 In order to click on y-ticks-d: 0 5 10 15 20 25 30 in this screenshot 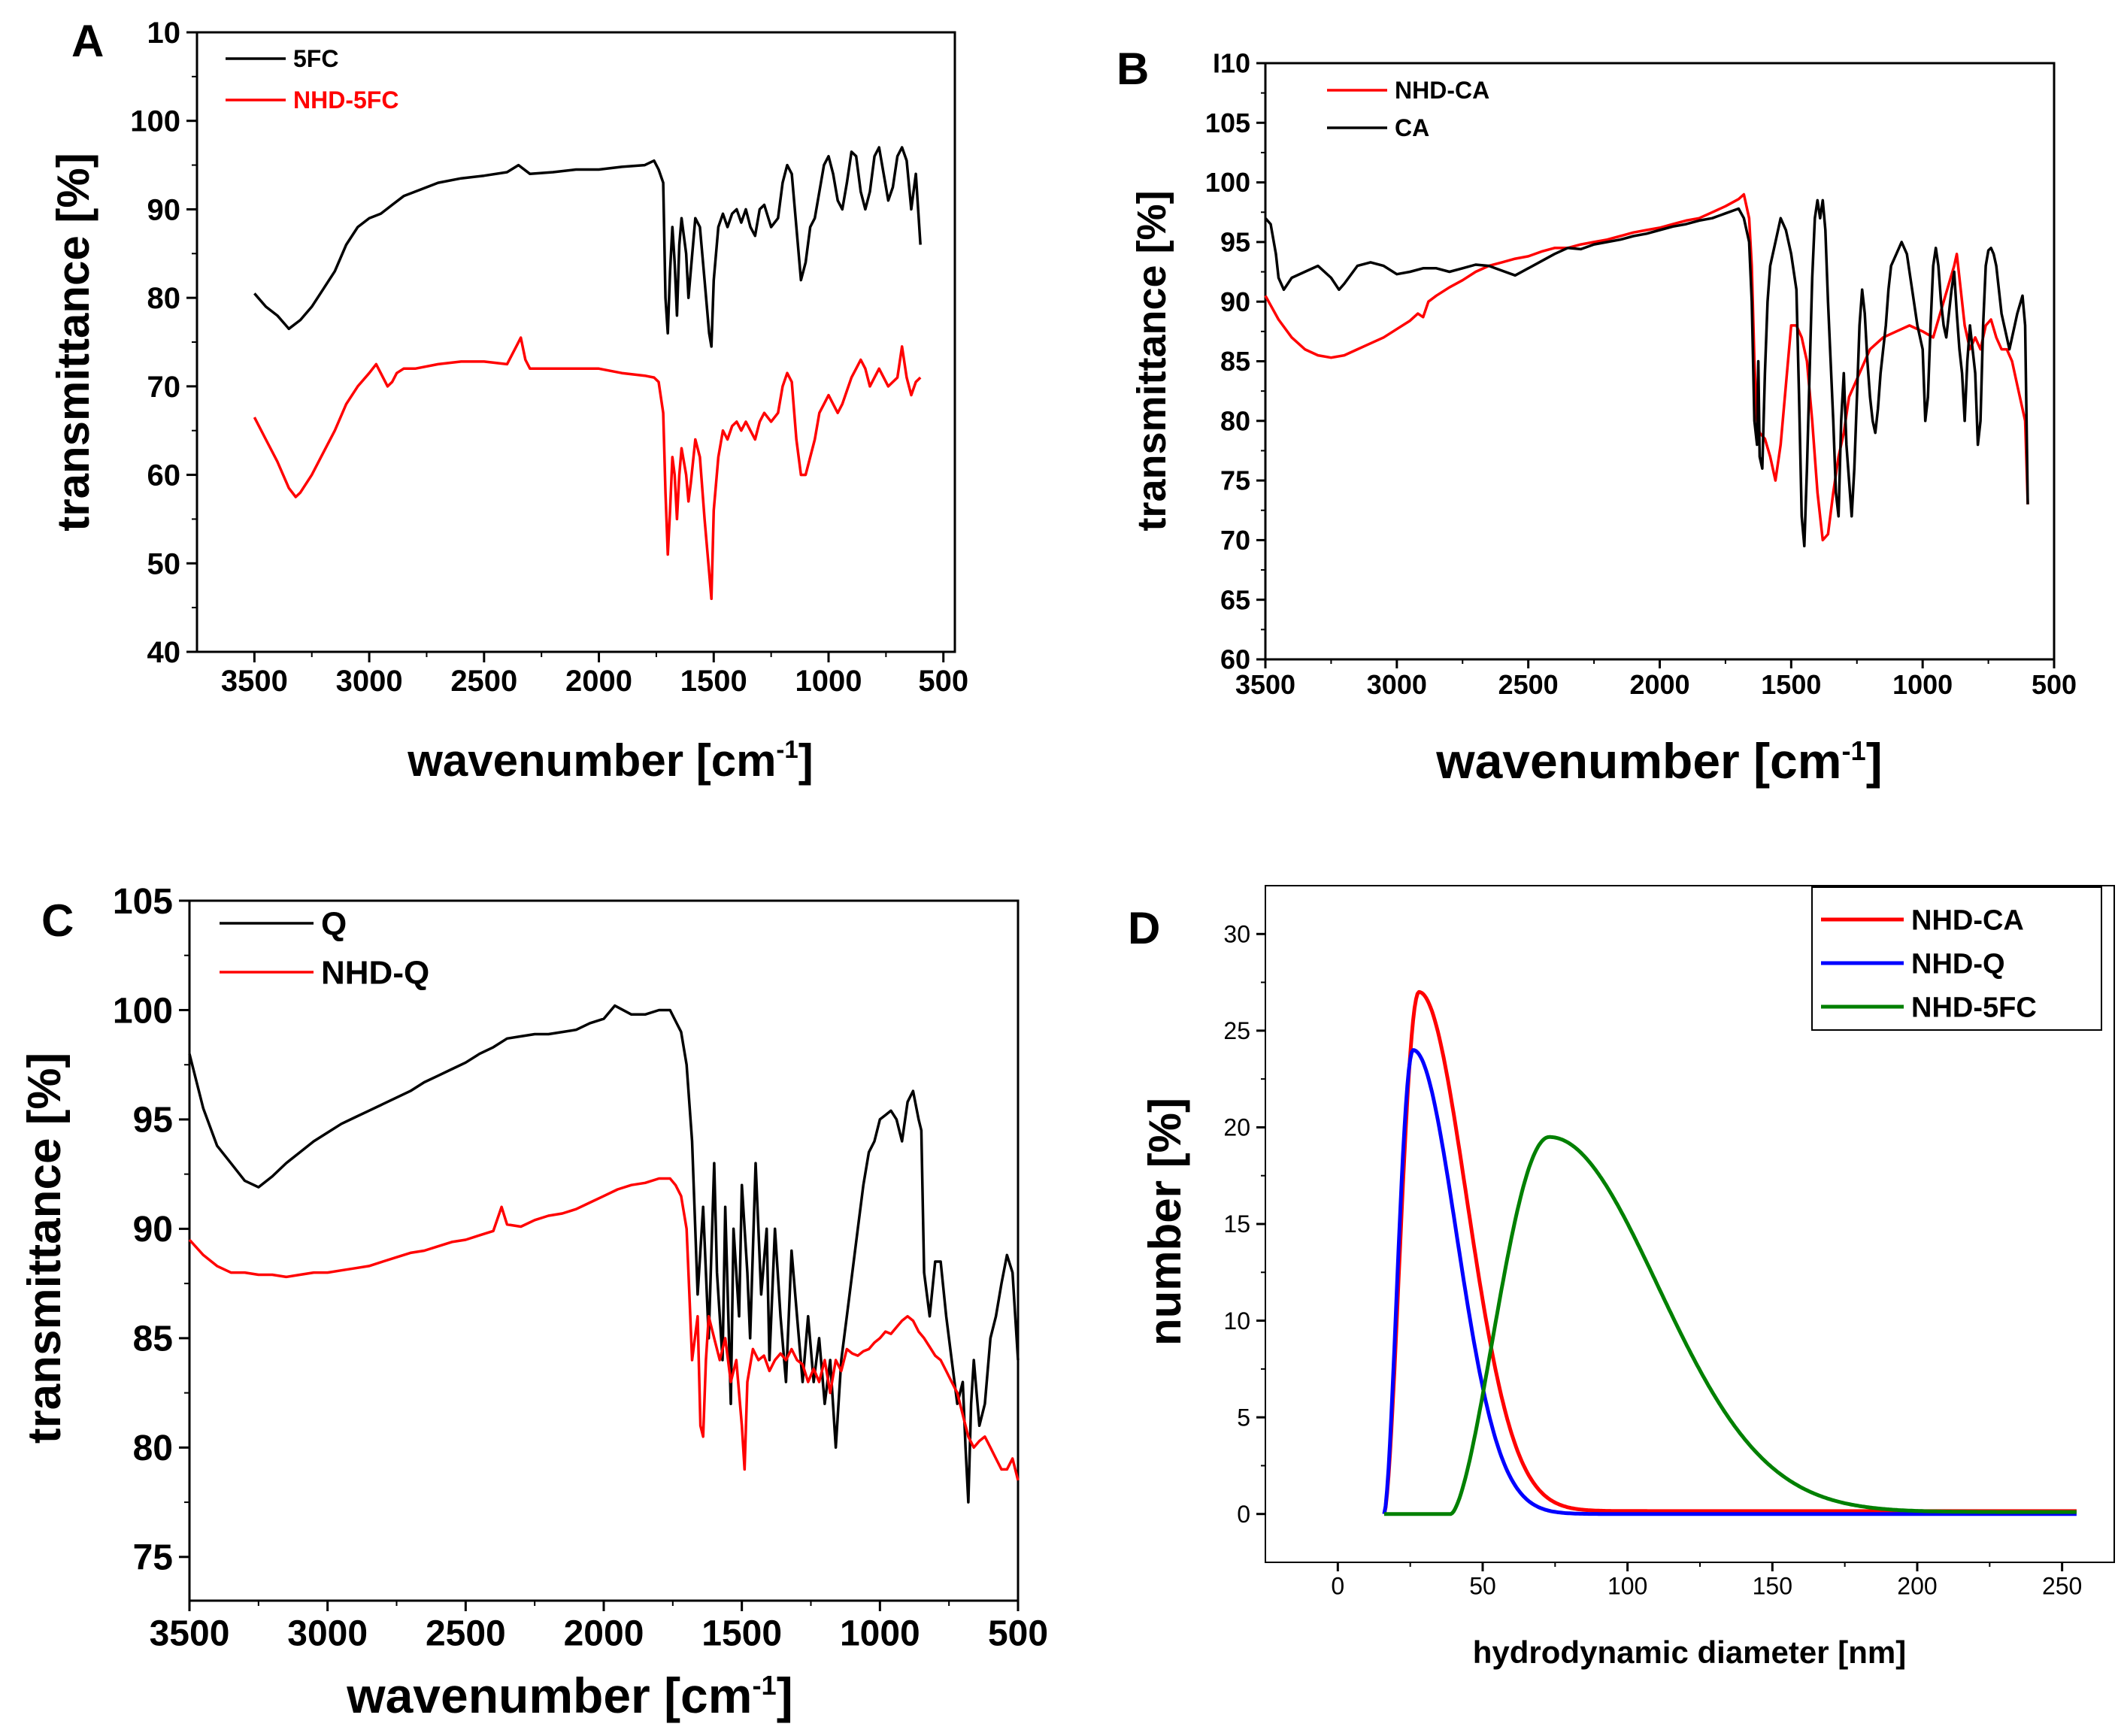, I will do `click(1244, 1224)`.